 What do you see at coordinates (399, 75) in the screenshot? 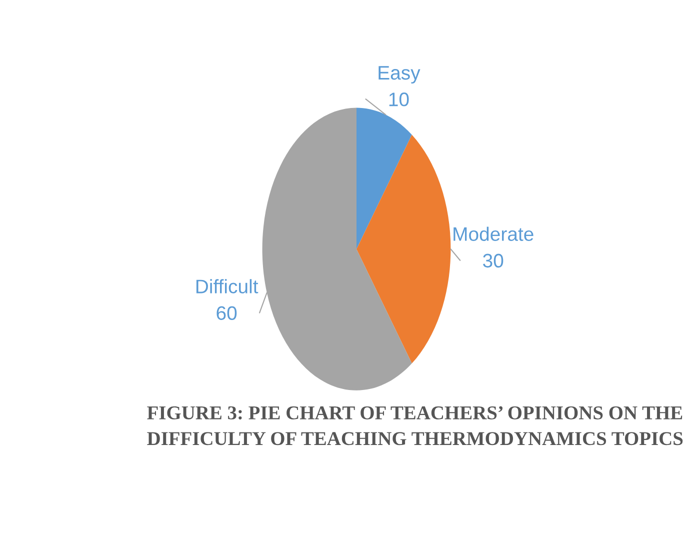
I see `slice-label: Easy` at bounding box center [399, 75].